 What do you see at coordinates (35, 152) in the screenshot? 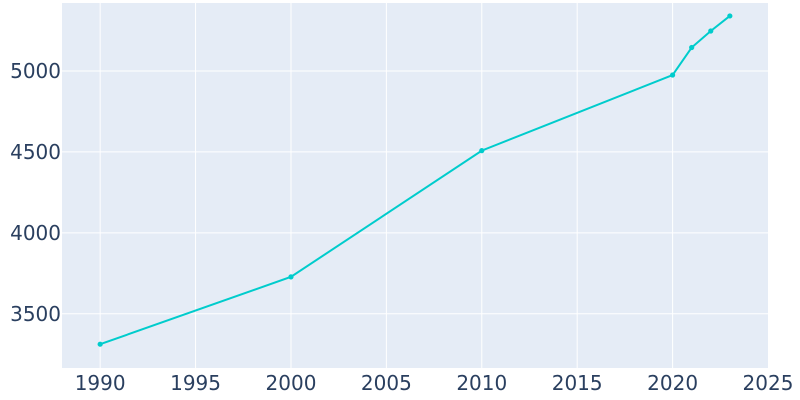
I see `y-tick-label: 4500` at bounding box center [35, 152].